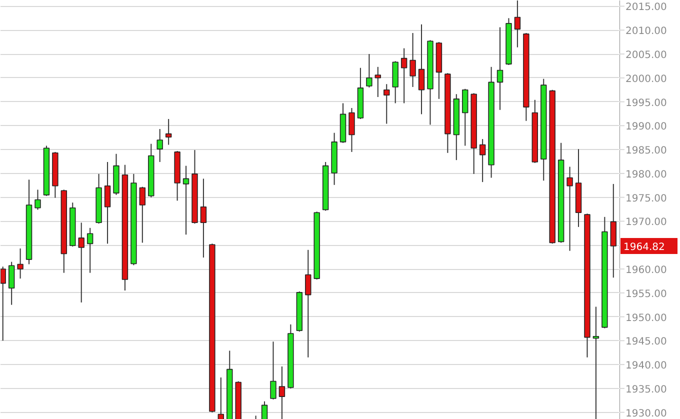 Image resolution: width=680 pixels, height=419 pixels. I want to click on y-tick-label: 2000.00, so click(646, 79).